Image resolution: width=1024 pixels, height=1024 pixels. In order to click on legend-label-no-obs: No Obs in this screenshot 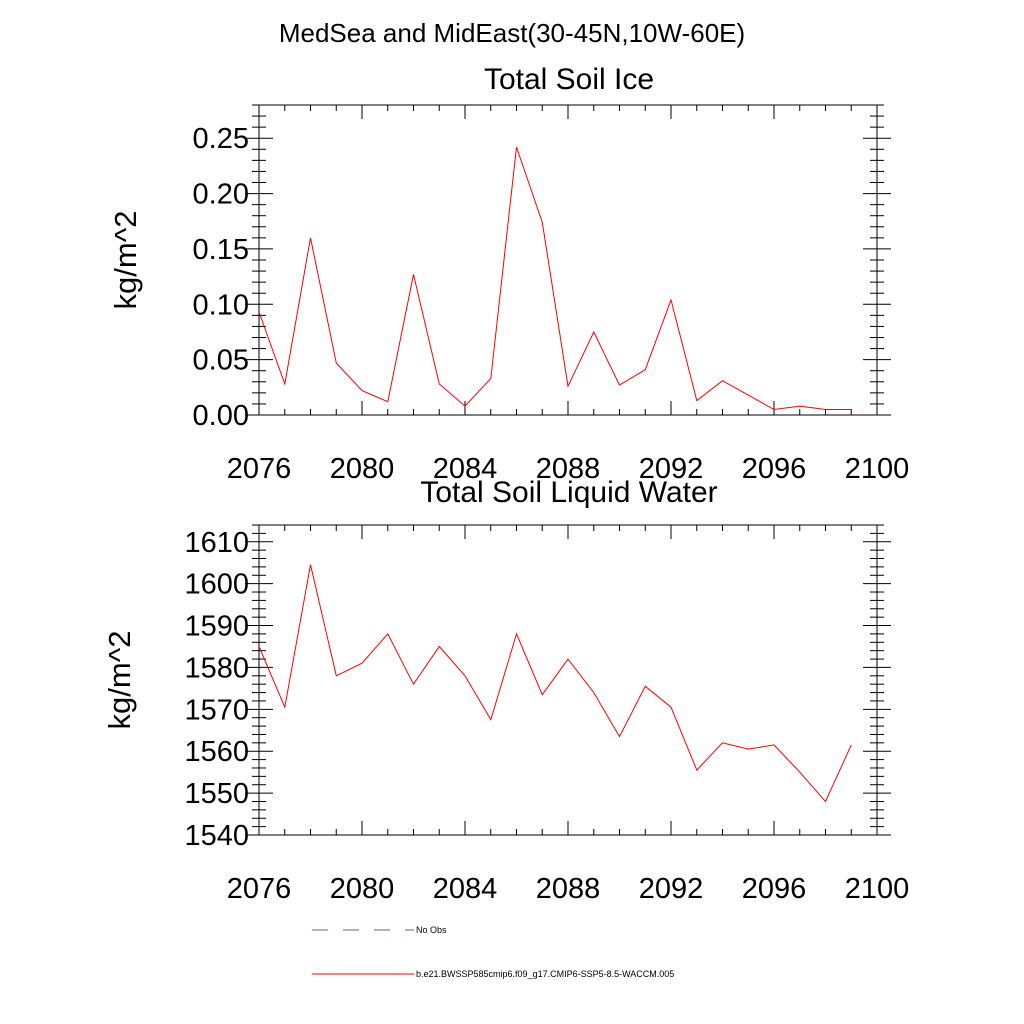, I will do `click(431, 930)`.